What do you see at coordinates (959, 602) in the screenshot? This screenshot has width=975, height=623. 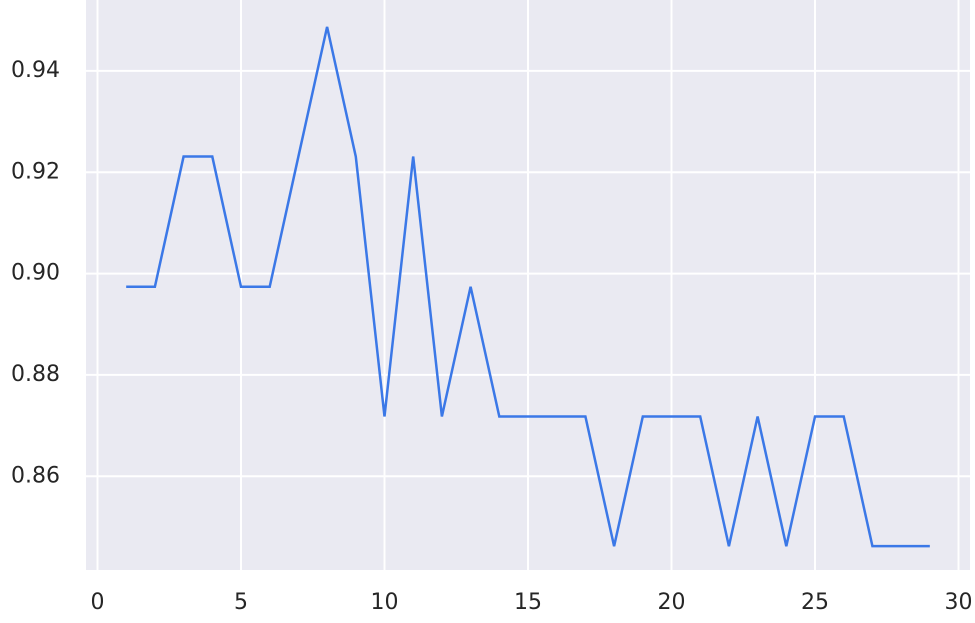 I see `x-tick-label: 30` at bounding box center [959, 602].